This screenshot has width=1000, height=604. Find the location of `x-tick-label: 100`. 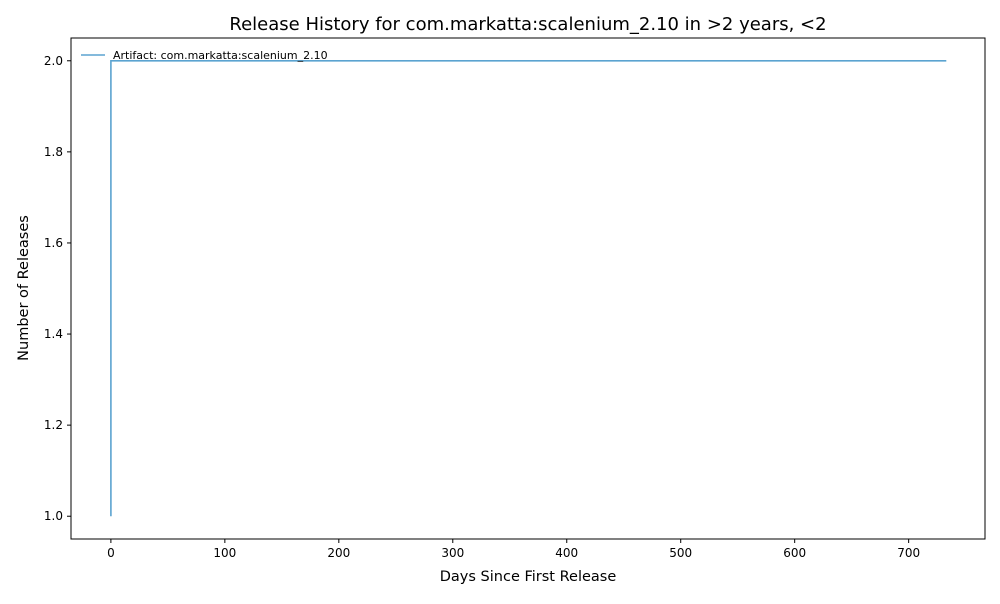

x-tick-label: 100 is located at coordinates (224, 553).